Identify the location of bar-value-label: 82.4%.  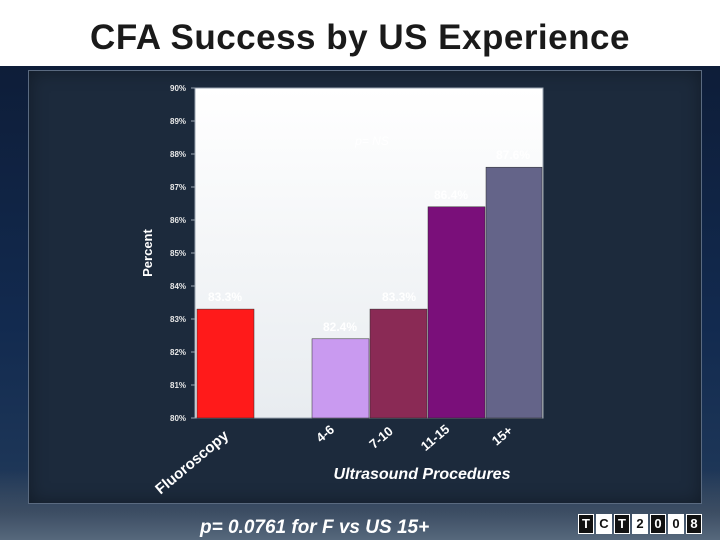
(340, 327).